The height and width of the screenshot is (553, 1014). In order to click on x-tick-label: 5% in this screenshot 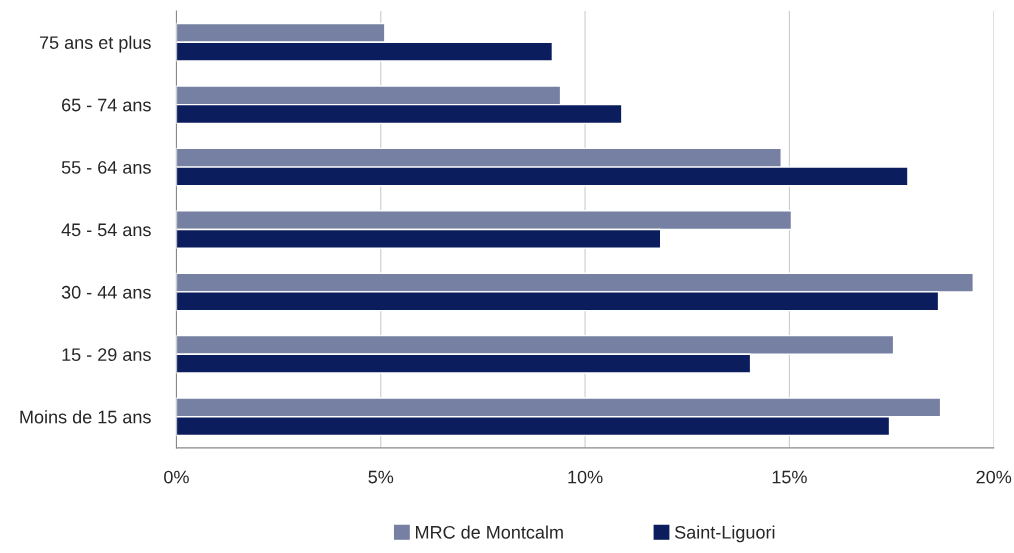, I will do `click(381, 477)`.